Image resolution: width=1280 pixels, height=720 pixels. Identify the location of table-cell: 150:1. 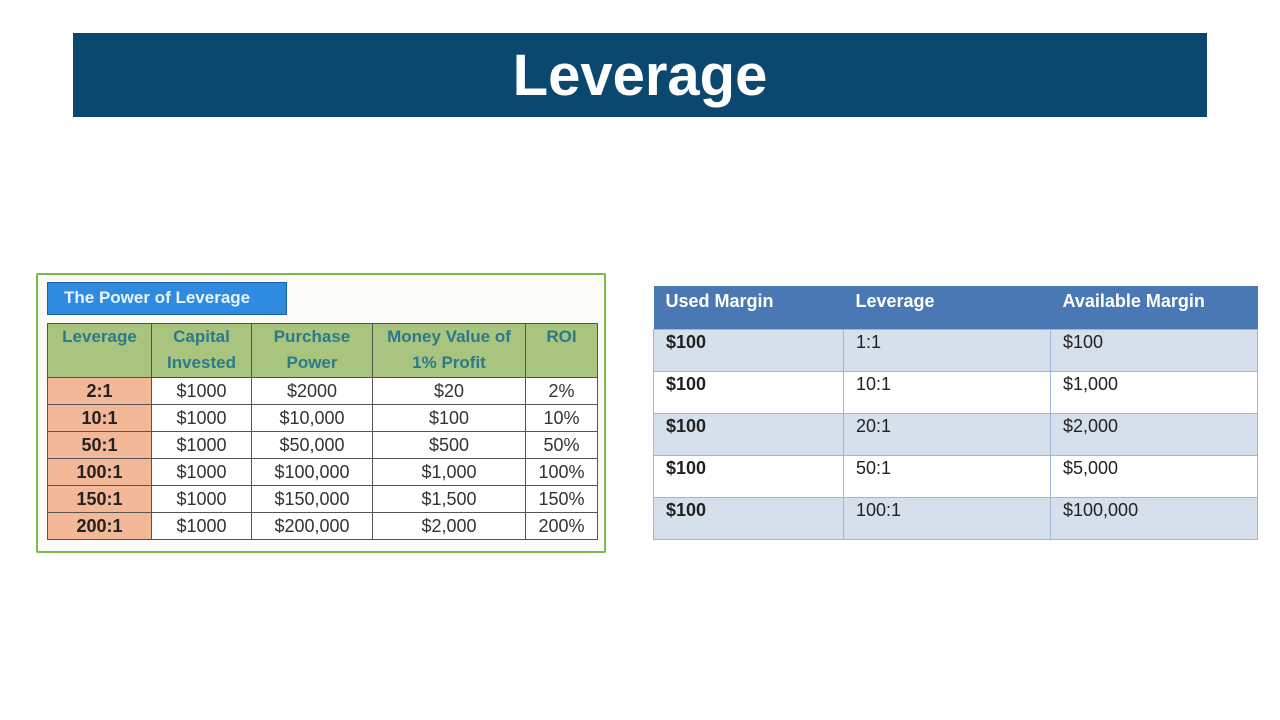
(99, 499).